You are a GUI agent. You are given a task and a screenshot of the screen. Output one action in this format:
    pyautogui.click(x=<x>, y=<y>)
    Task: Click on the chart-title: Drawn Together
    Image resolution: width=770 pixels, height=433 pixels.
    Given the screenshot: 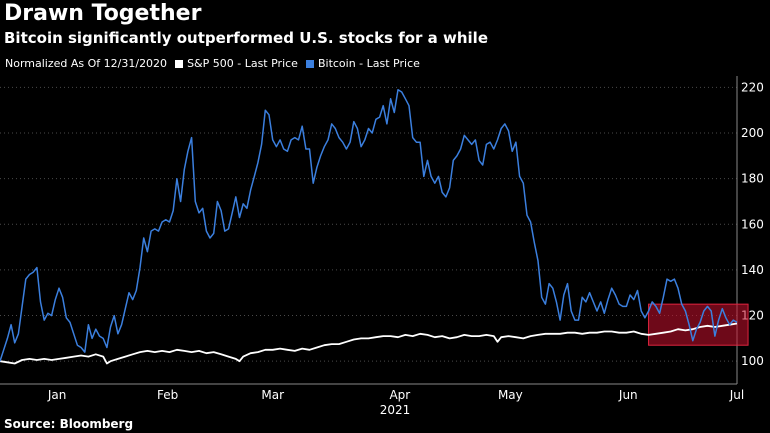 What is the action you would take?
    pyautogui.click(x=103, y=13)
    